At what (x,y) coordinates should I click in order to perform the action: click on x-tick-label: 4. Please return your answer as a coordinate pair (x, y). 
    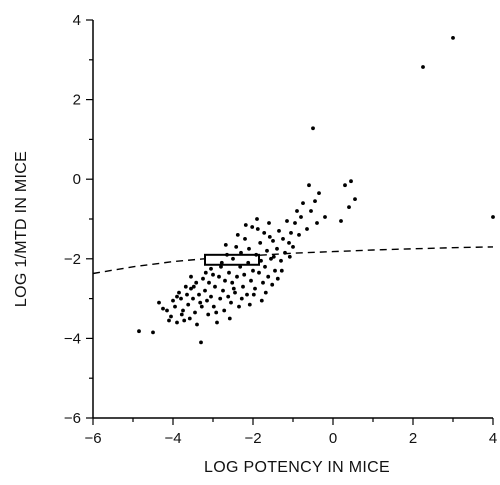
    Looking at the image, I should click on (493, 438).